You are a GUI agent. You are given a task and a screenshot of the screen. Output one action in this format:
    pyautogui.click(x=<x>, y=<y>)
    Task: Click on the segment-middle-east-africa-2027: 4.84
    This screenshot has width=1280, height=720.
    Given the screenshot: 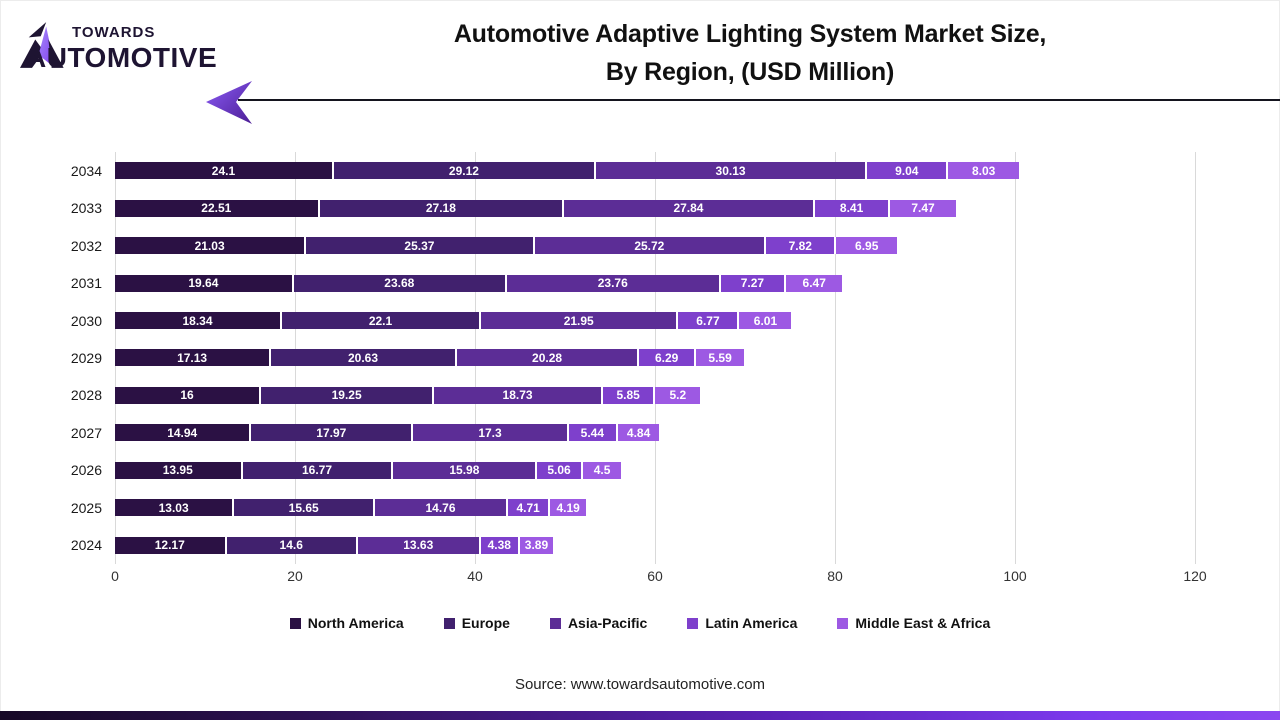 What is the action you would take?
    pyautogui.click(x=637, y=433)
    